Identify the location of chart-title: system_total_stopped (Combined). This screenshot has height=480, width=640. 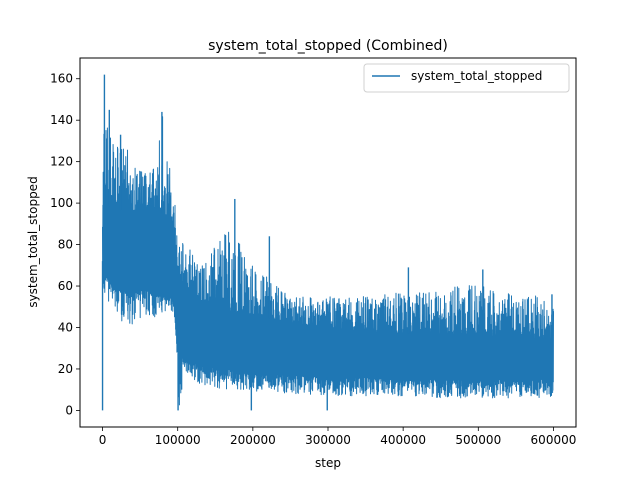
(328, 46).